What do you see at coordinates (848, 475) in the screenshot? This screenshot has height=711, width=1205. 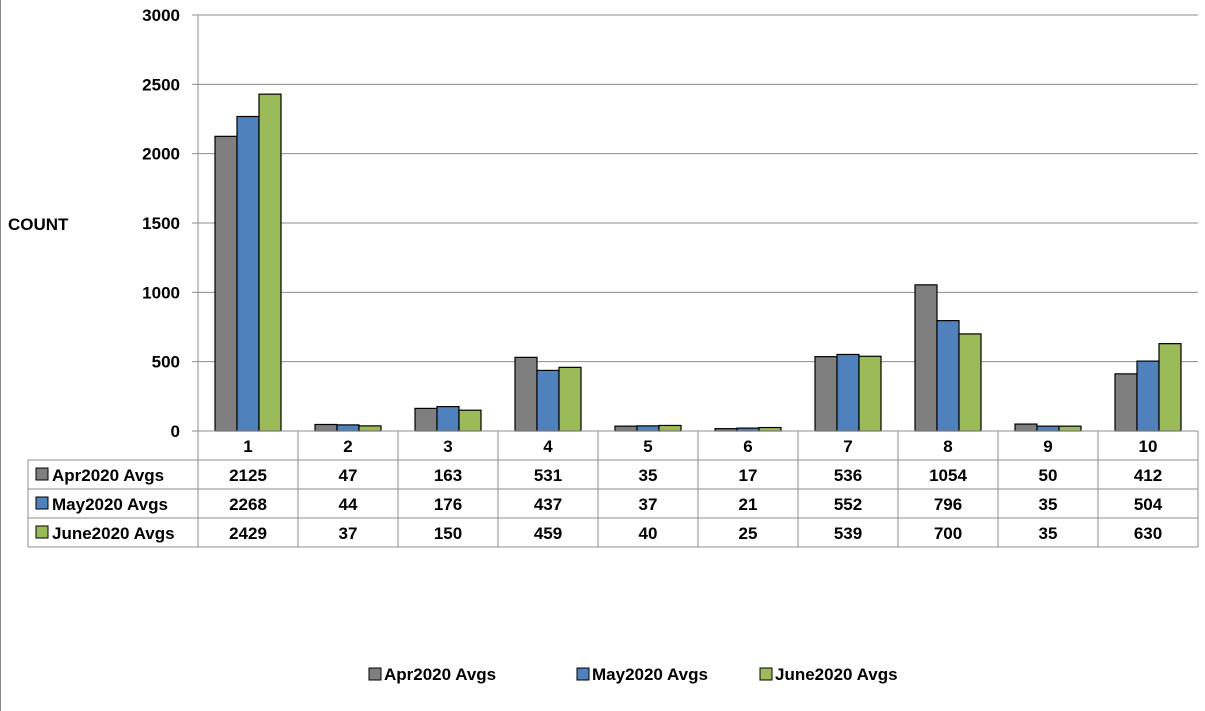 I see `table-cell-value: 536` at bounding box center [848, 475].